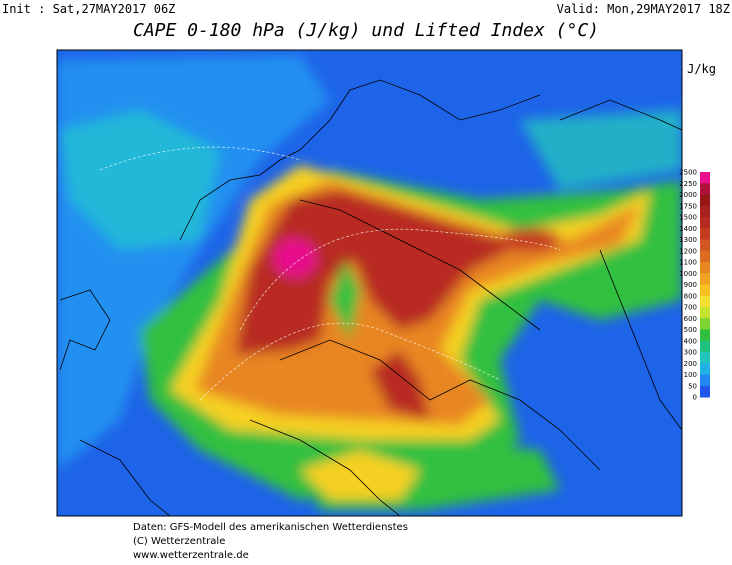 This screenshot has width=732, height=565. I want to click on valid-time: Valid: Mon,29MAY2017 18Z, so click(643, 9).